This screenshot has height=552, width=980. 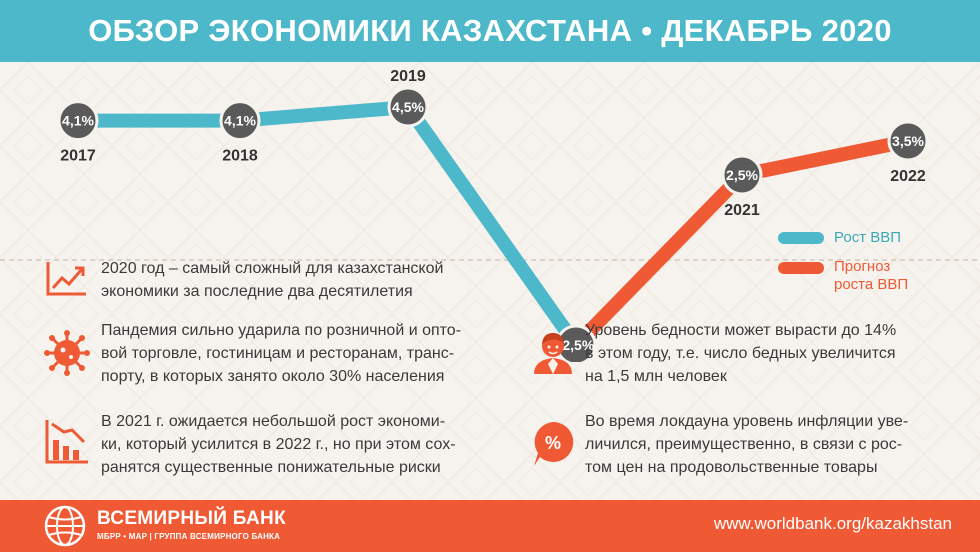 What do you see at coordinates (240, 156) in the screenshot?
I see `x-tick-label: 2018` at bounding box center [240, 156].